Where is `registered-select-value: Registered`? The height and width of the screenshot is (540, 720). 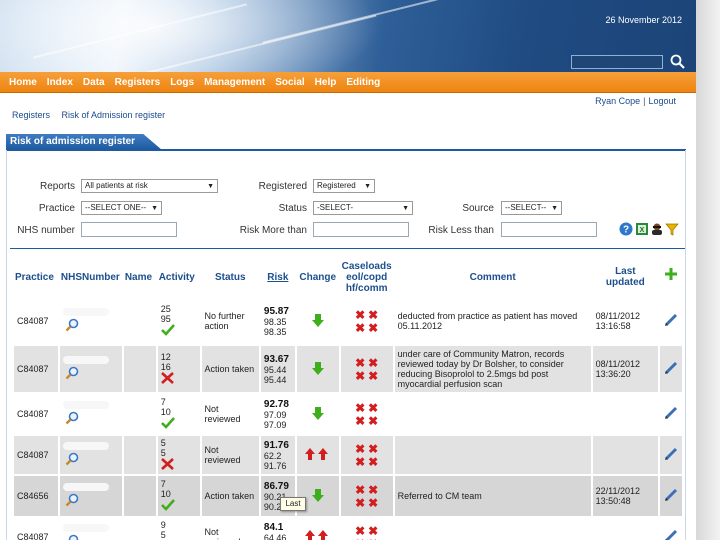 registered-select-value: Registered is located at coordinates (336, 185).